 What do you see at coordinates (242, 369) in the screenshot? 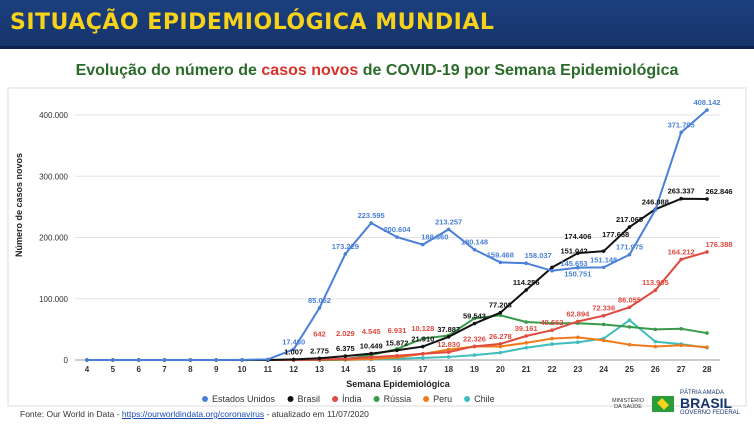
I see `x-tick-label: 10` at bounding box center [242, 369].